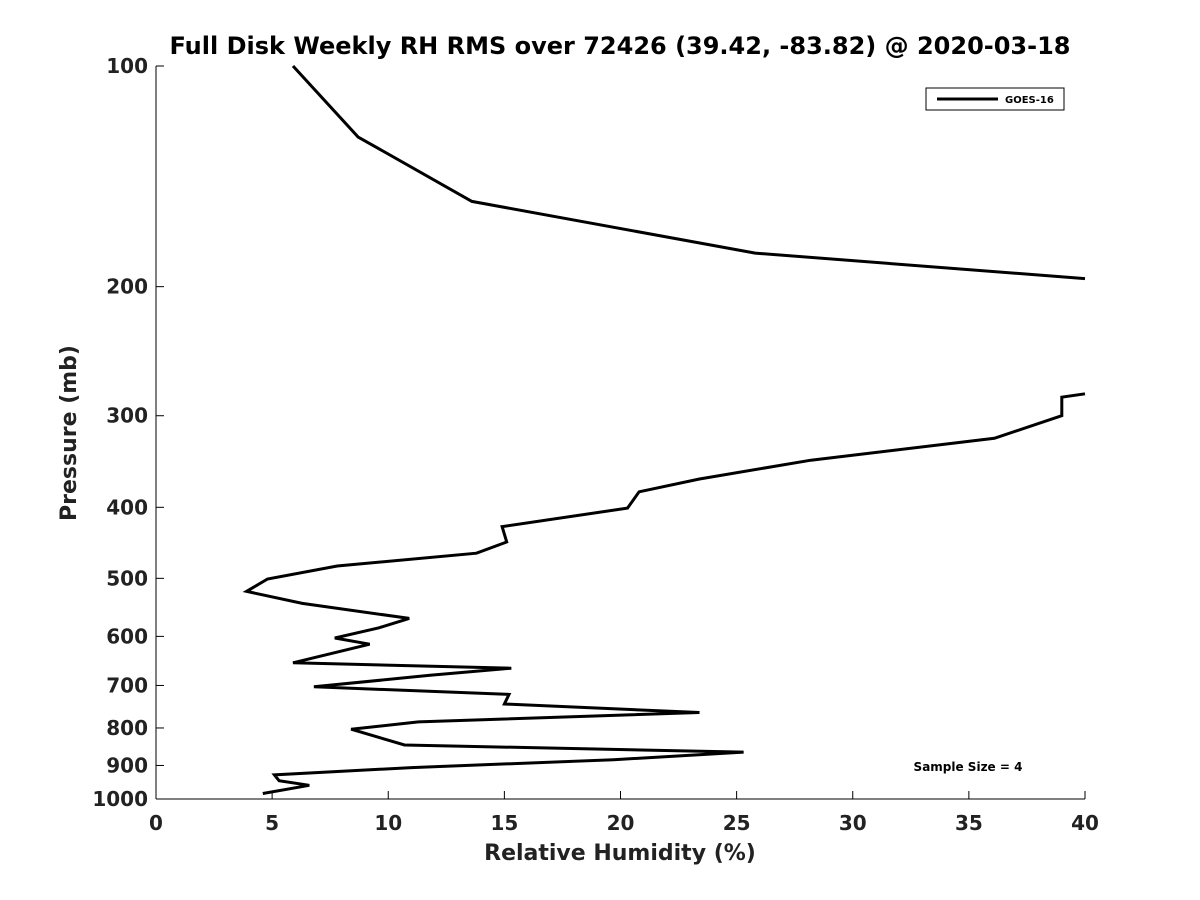  What do you see at coordinates (120, 799) in the screenshot?
I see `y-tick-label: 1000` at bounding box center [120, 799].